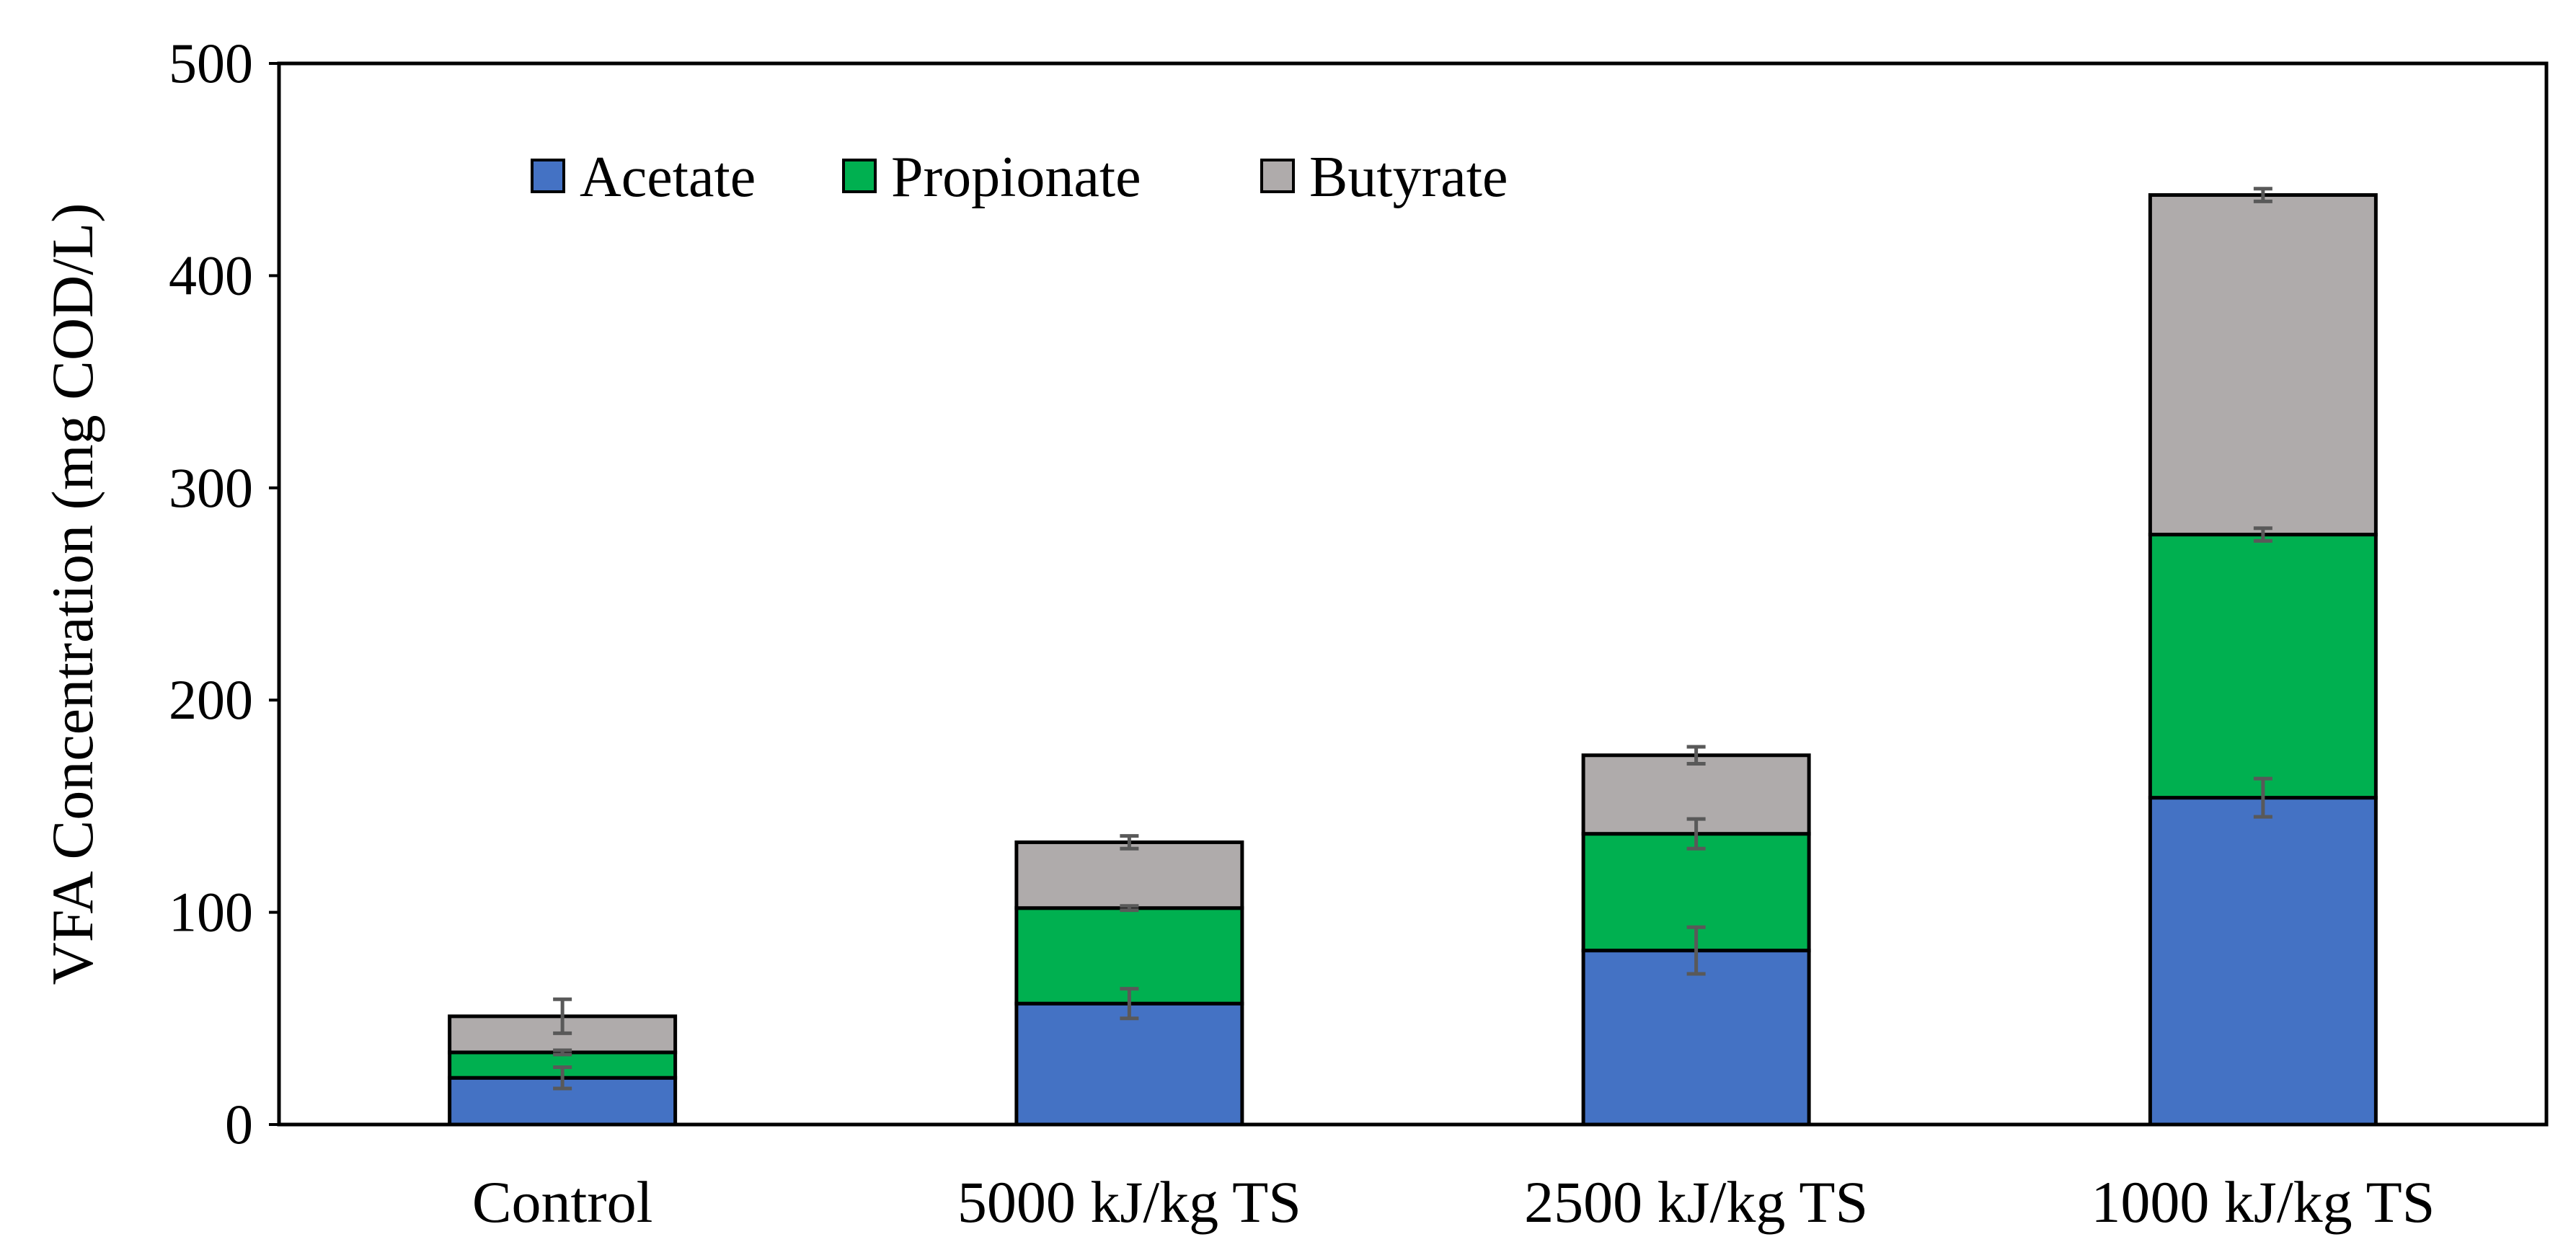 This screenshot has width=2576, height=1255. I want to click on bar-butyrate-1000-kj-kg-ts, so click(2263, 365).